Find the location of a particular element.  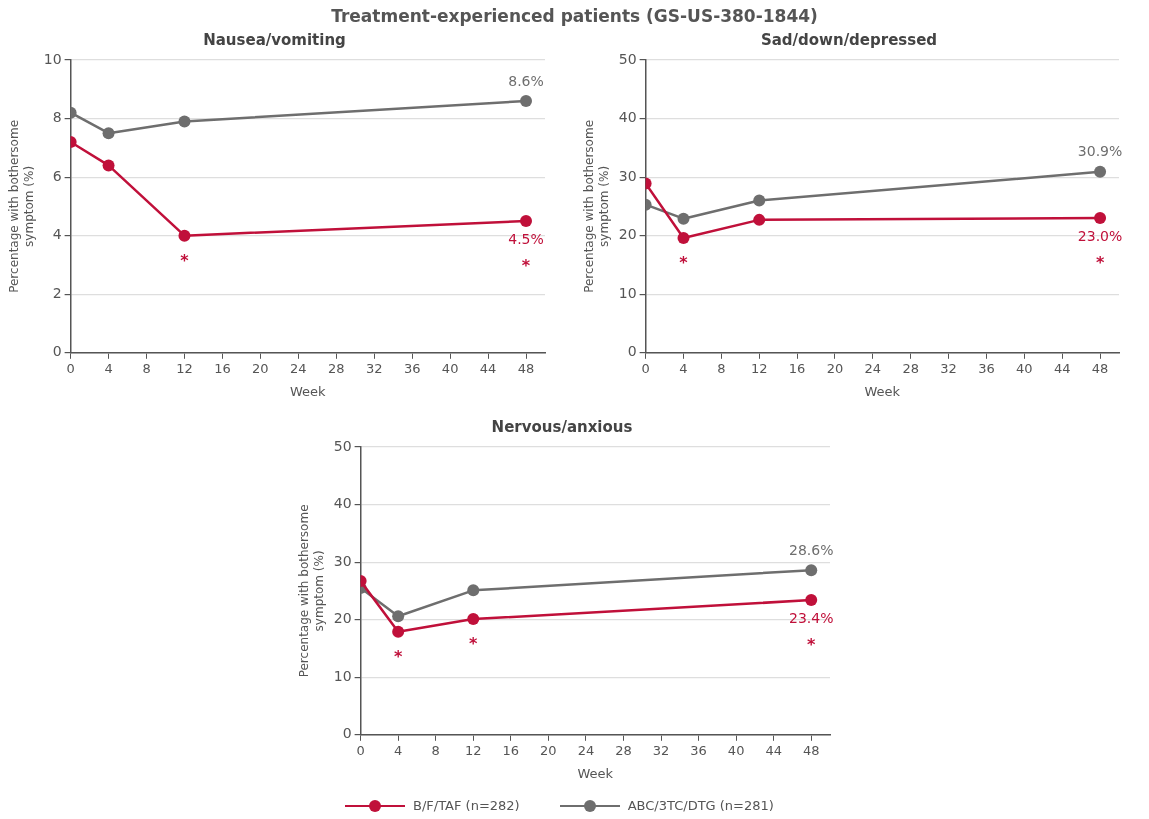

data-label: 8.6% is located at coordinates (526, 80).